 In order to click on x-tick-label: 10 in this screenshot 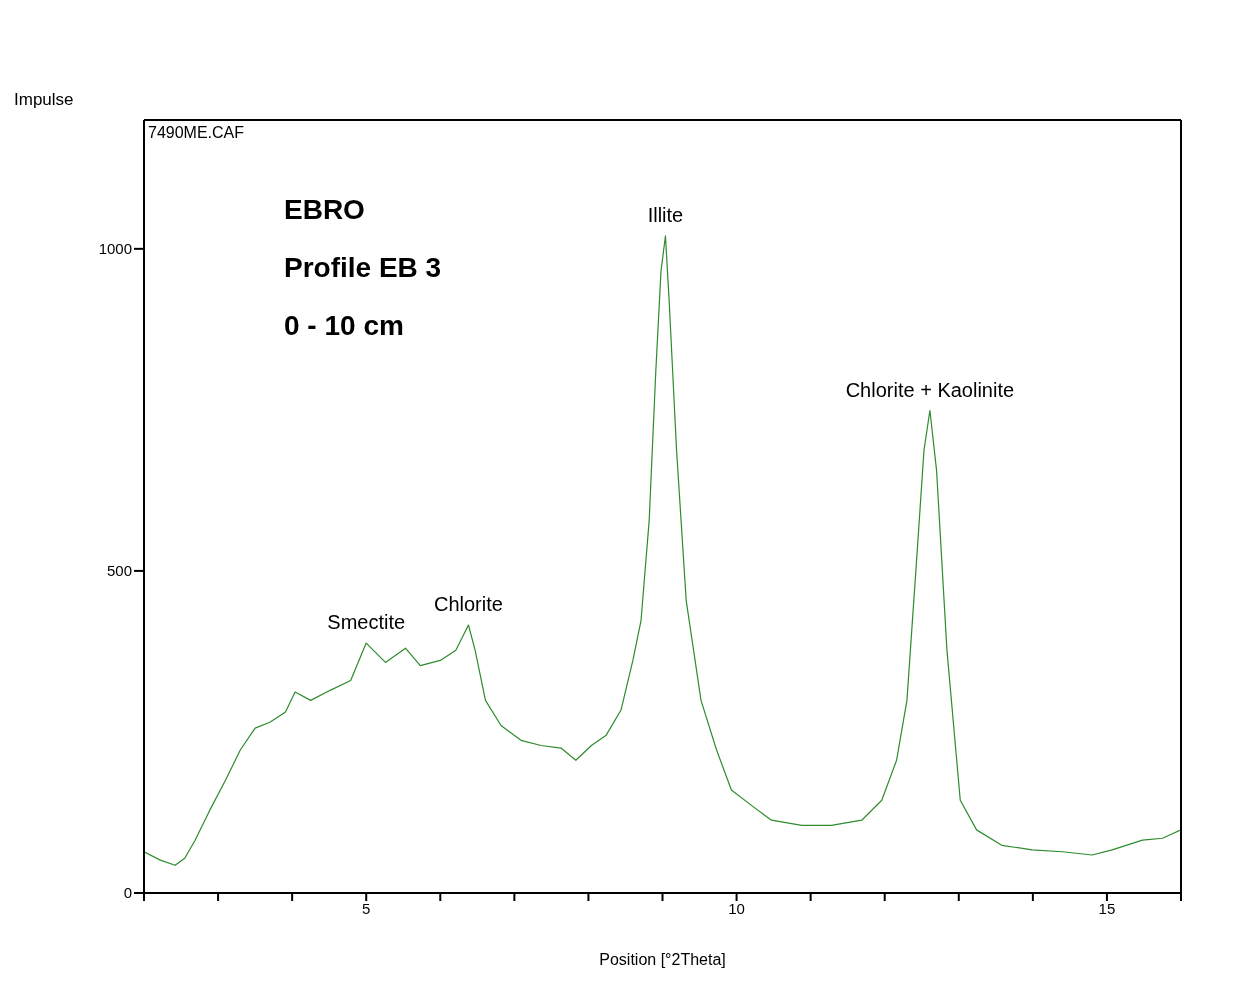, I will do `click(736, 908)`.